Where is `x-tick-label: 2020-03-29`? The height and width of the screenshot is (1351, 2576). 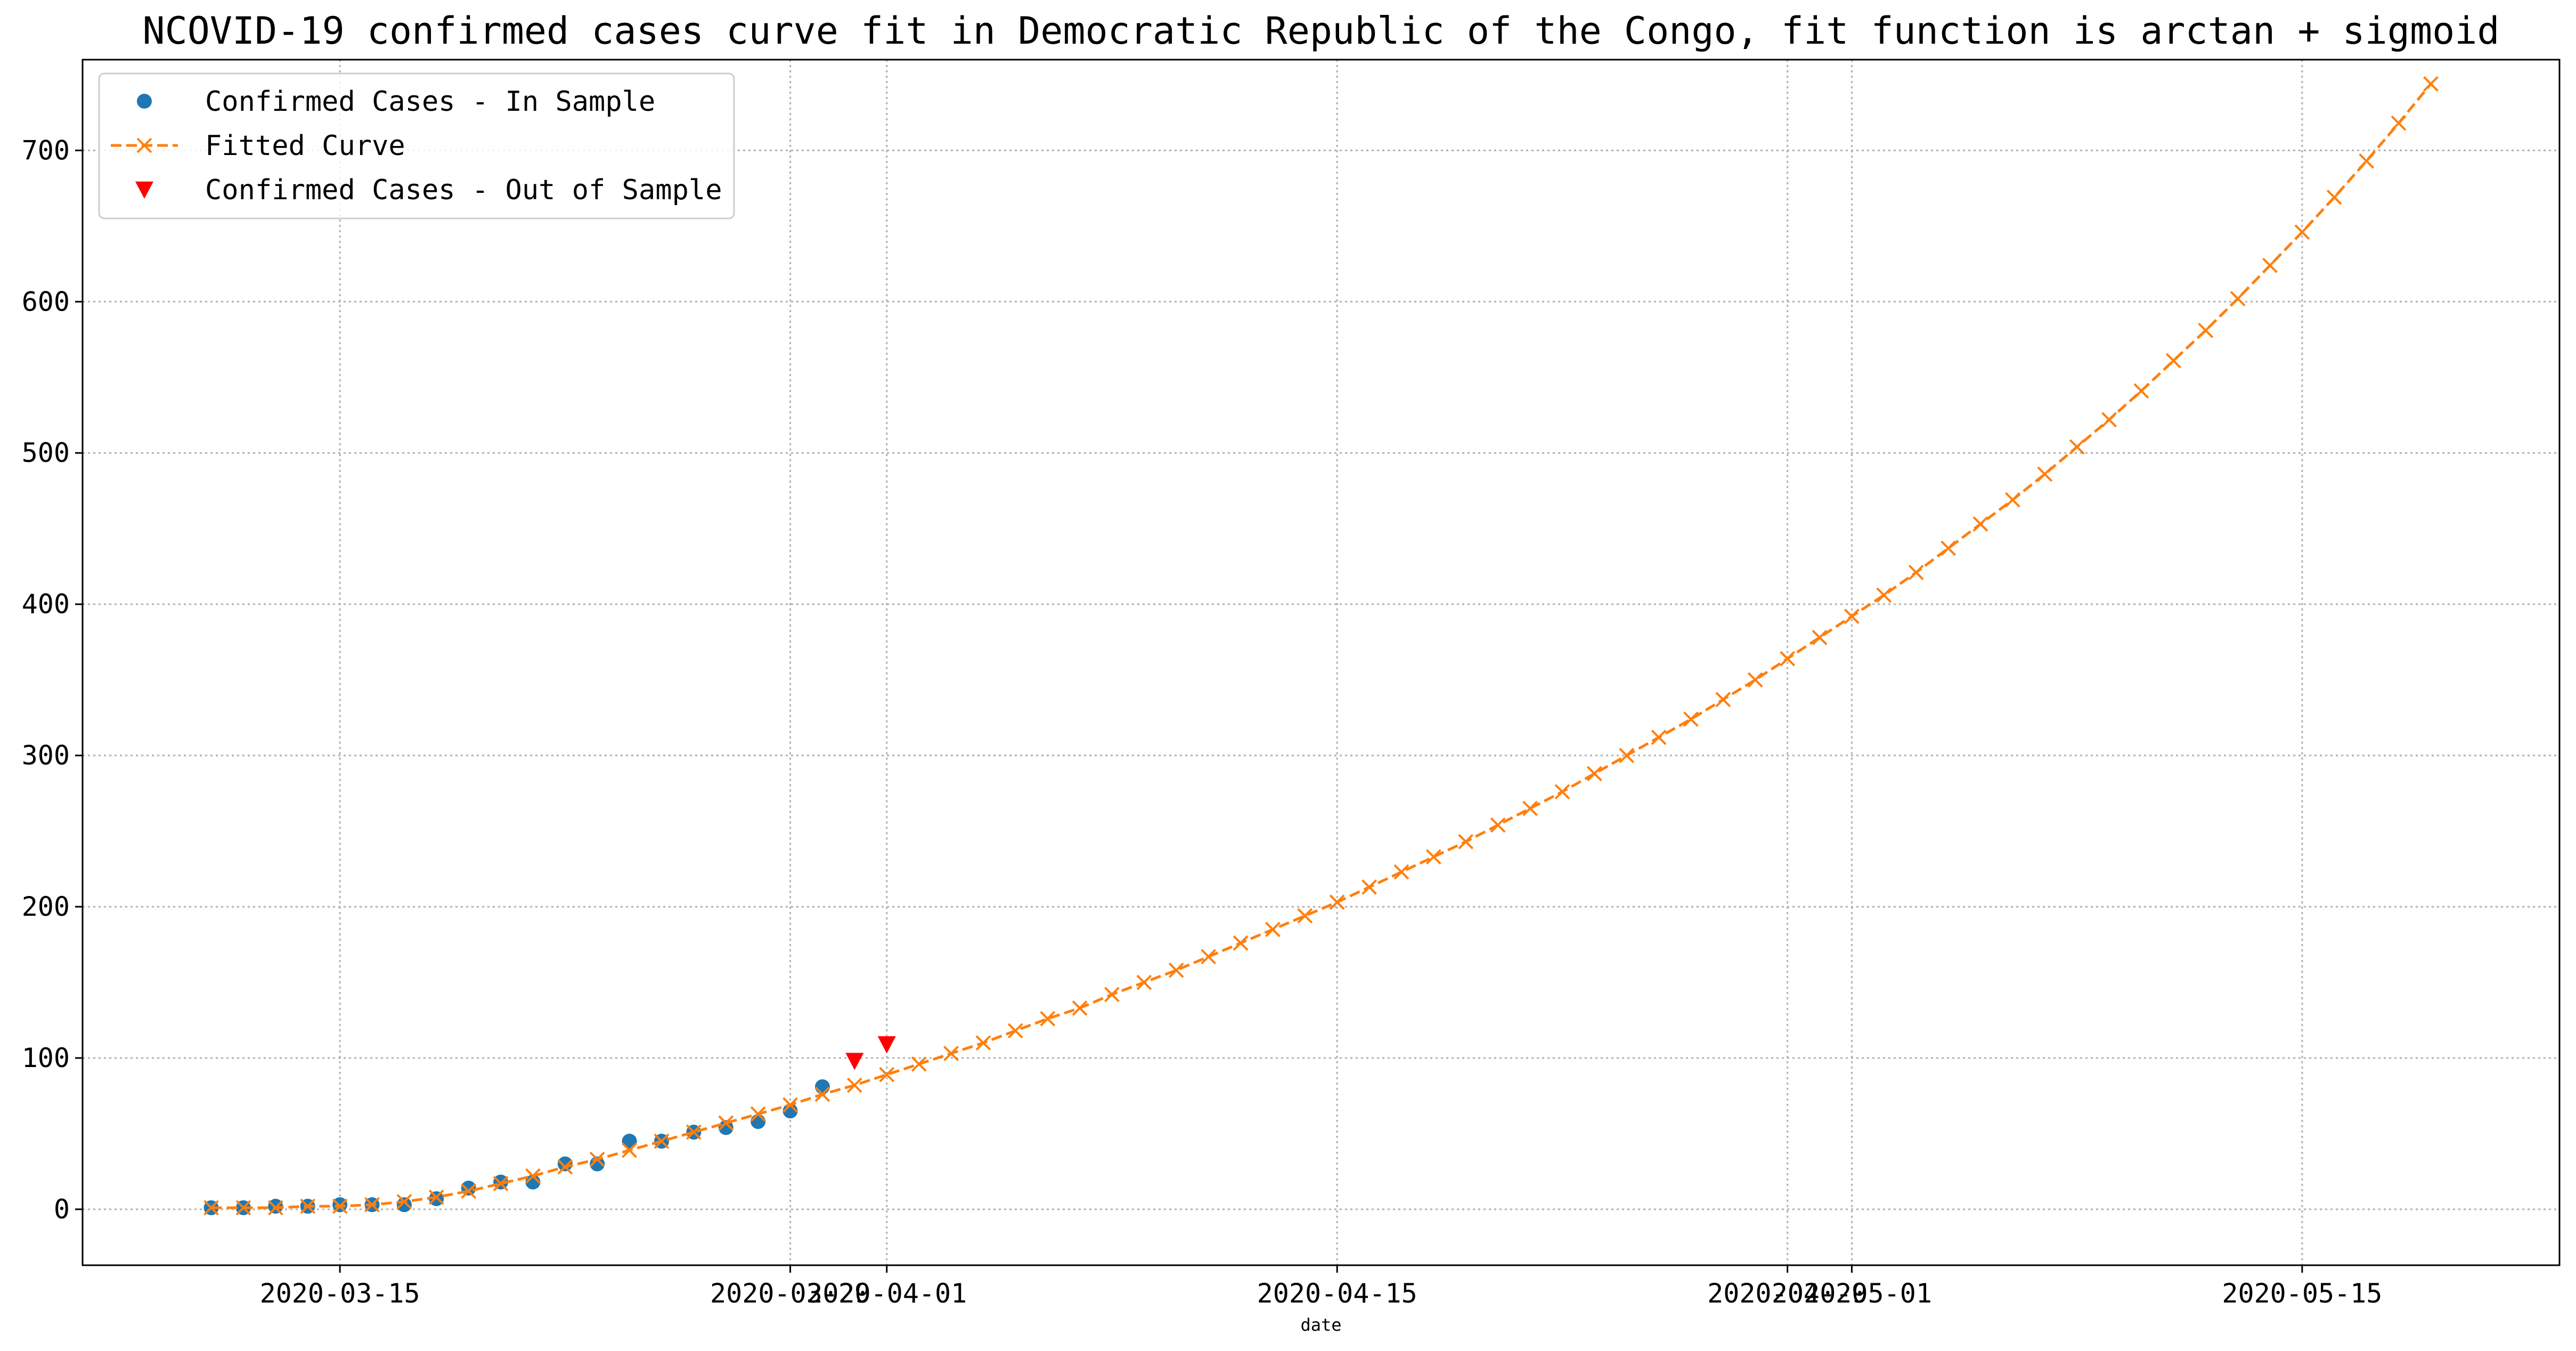 x-tick-label: 2020-03-29 is located at coordinates (790, 1293).